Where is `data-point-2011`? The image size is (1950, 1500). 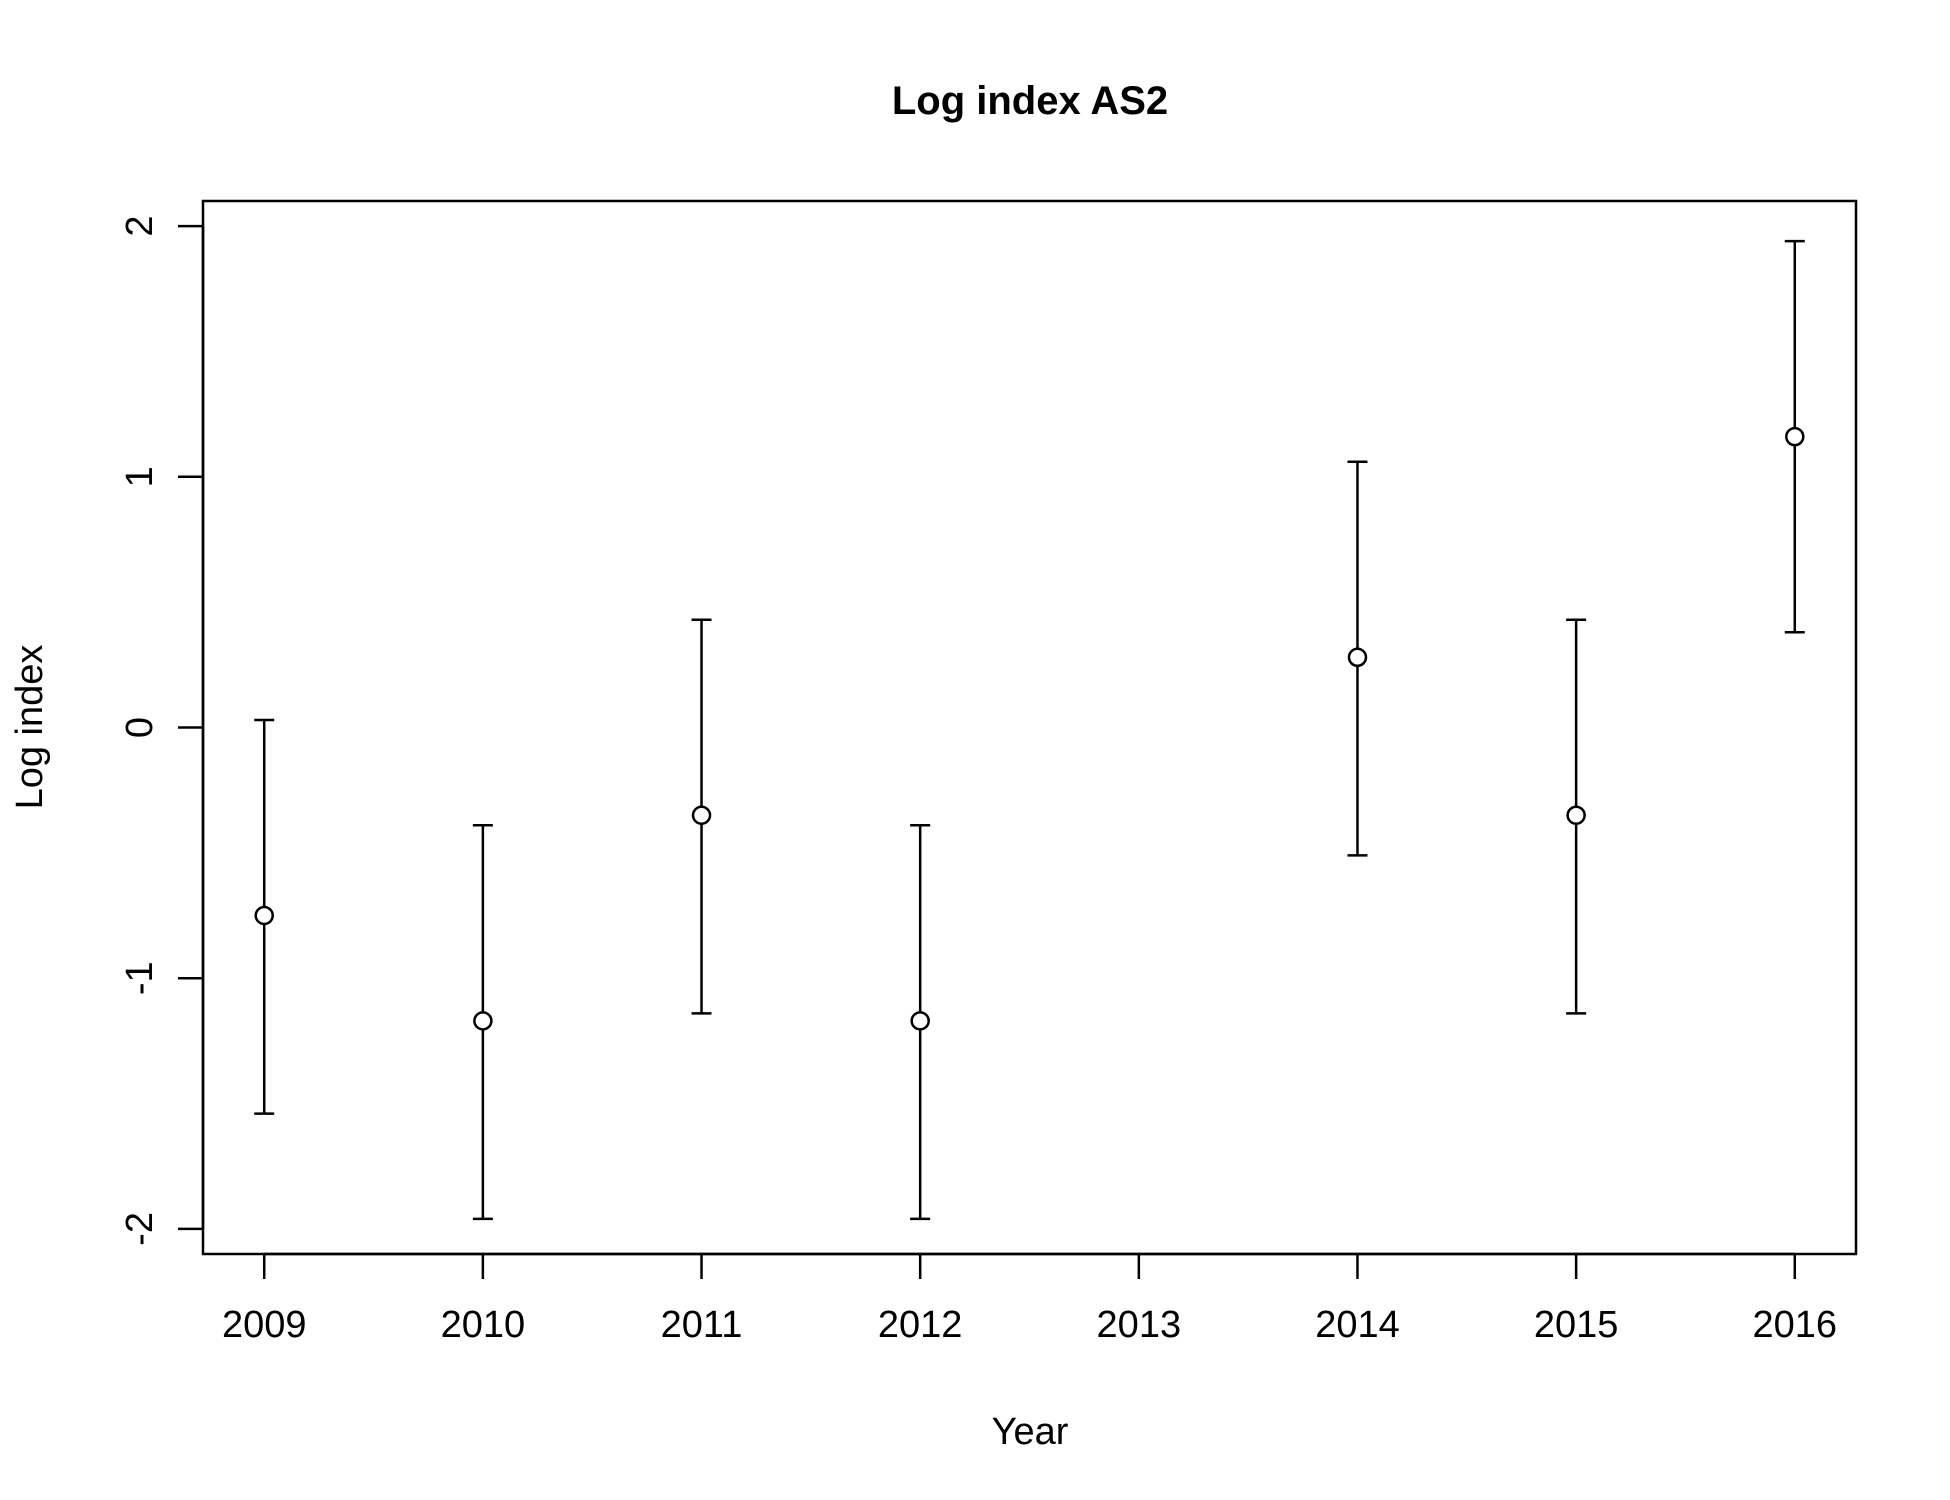
data-point-2011 is located at coordinates (701, 815).